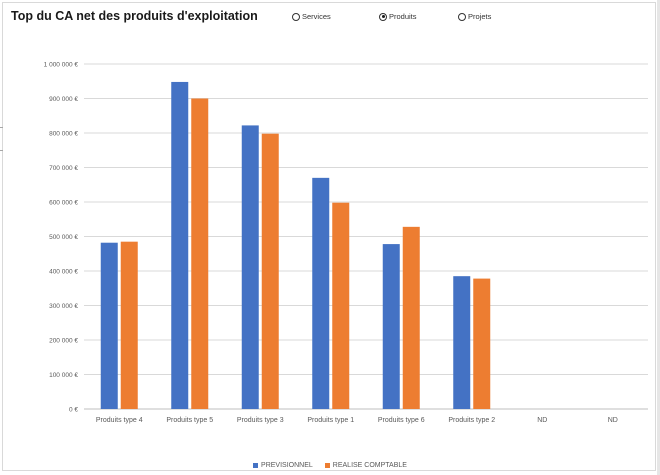 This screenshot has height=475, width=660. I want to click on x-tick-label: Produits type 6, so click(401, 420).